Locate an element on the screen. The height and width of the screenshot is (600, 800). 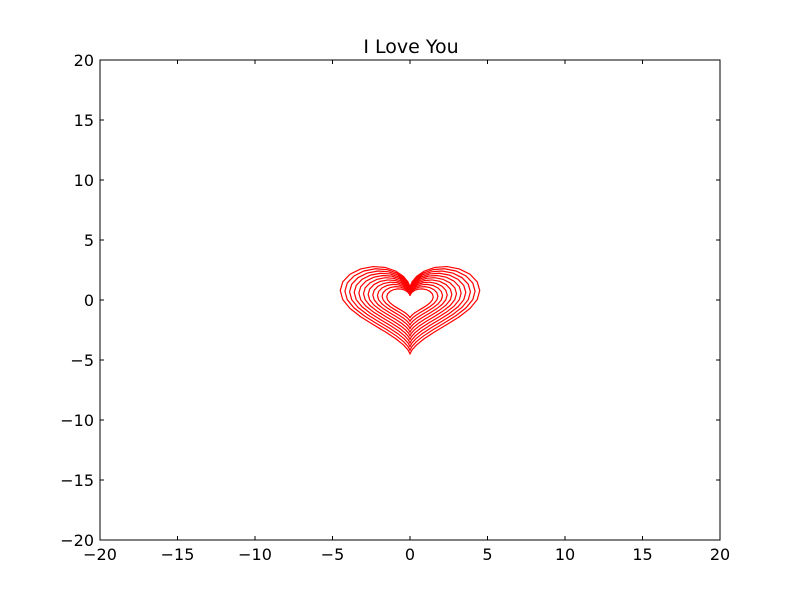
x-tick-label: −10 is located at coordinates (255, 554).